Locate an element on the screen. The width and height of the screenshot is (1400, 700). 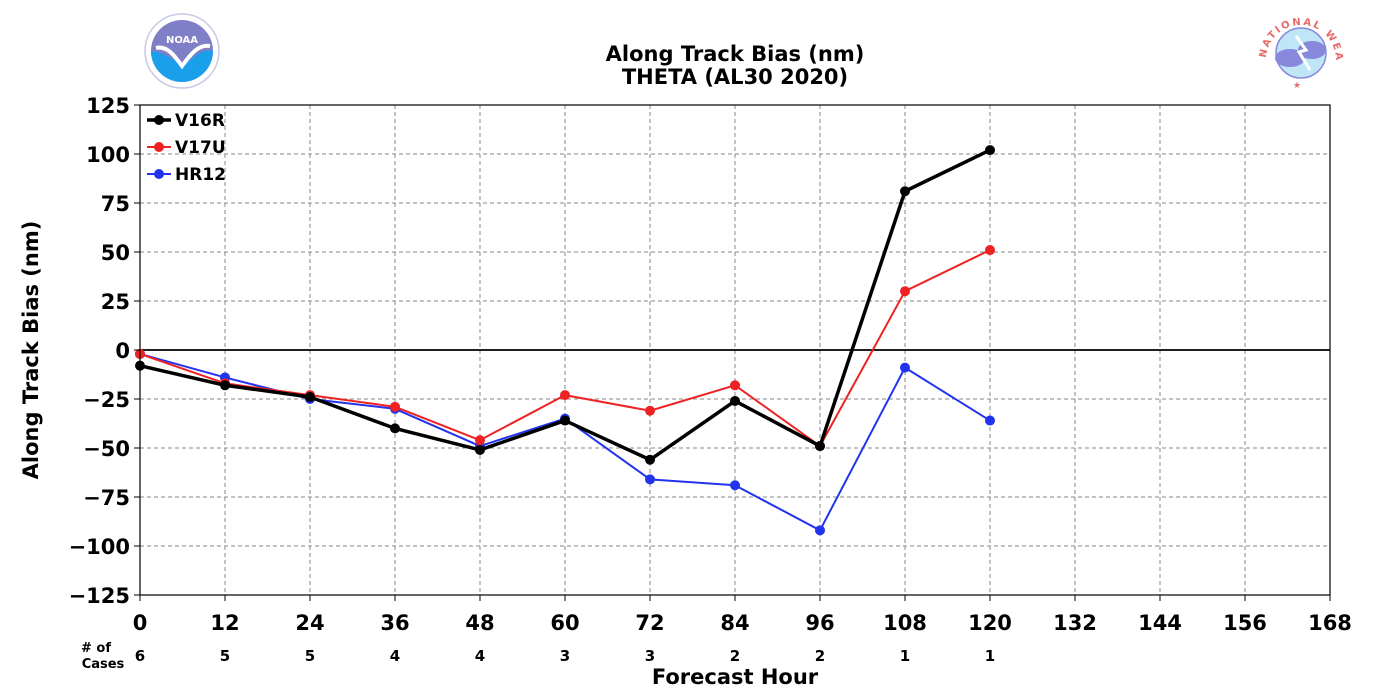
legend-item-hr12: HR12 is located at coordinates (186, 175).